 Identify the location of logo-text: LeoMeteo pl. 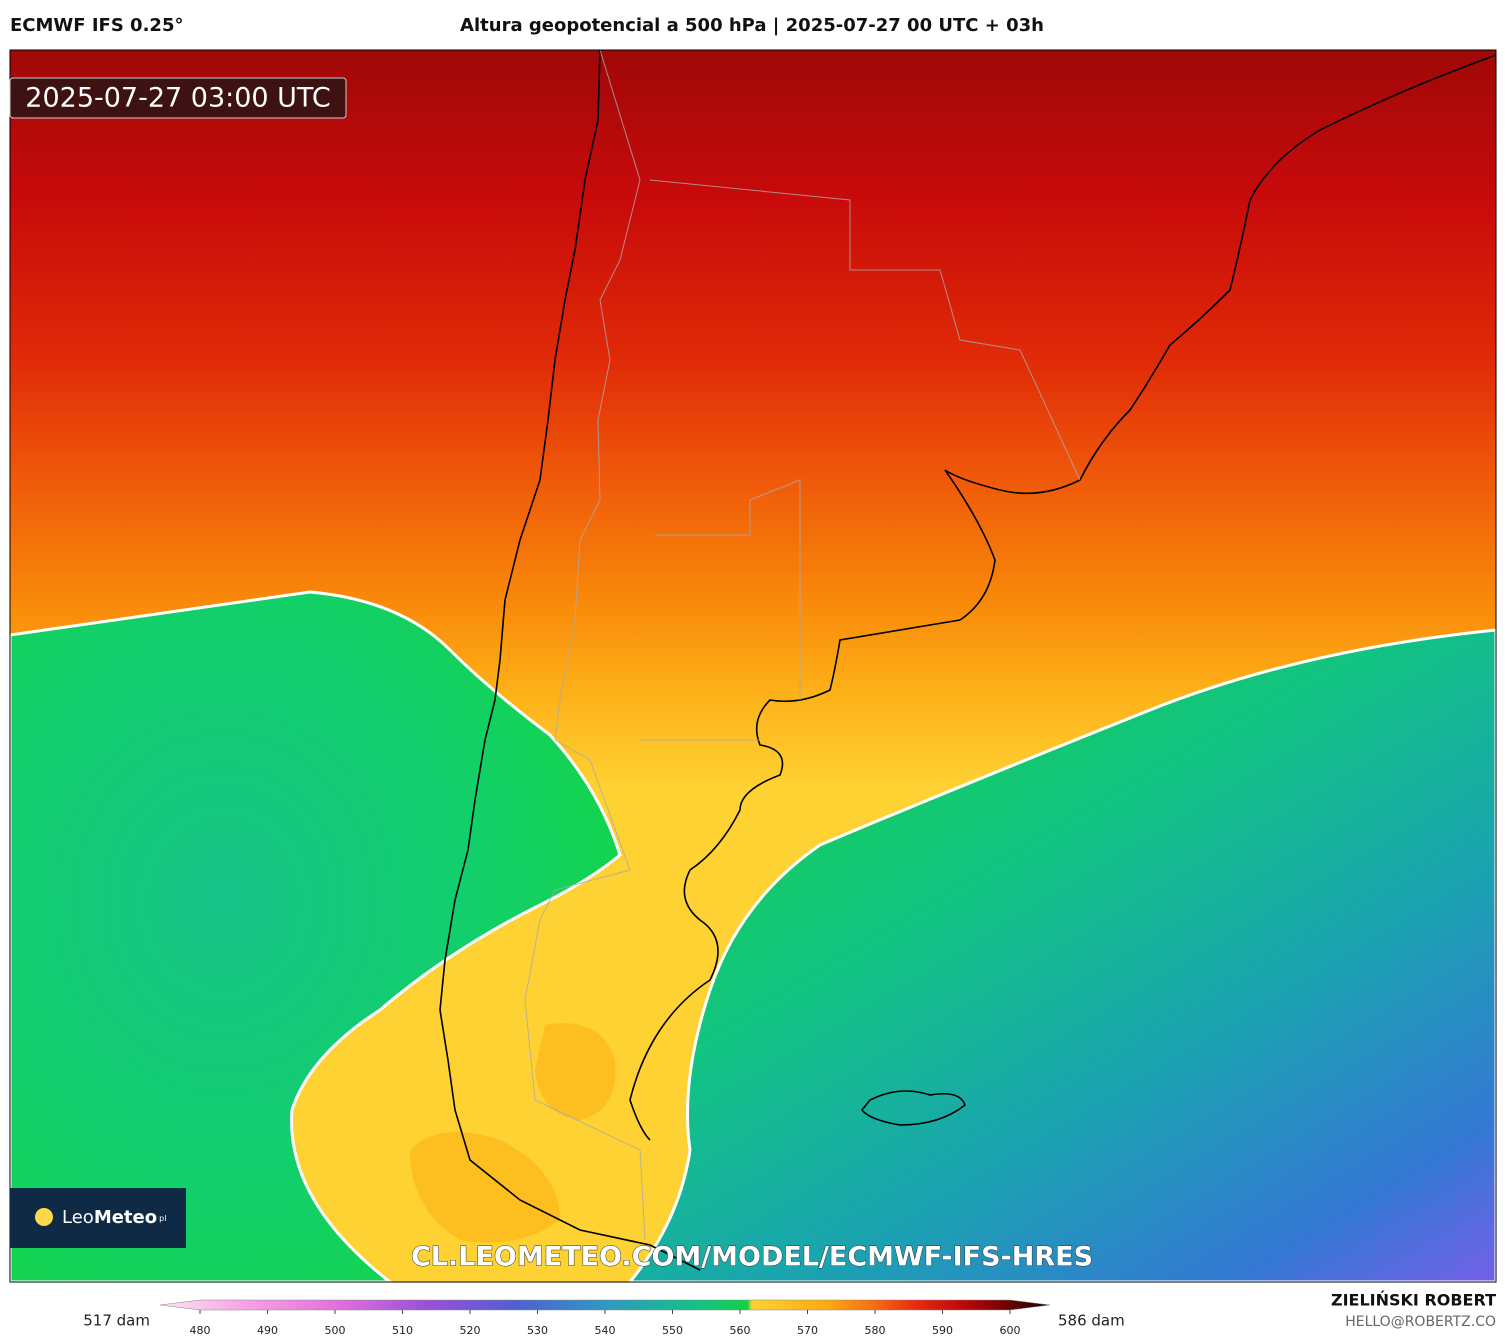
(114, 1217).